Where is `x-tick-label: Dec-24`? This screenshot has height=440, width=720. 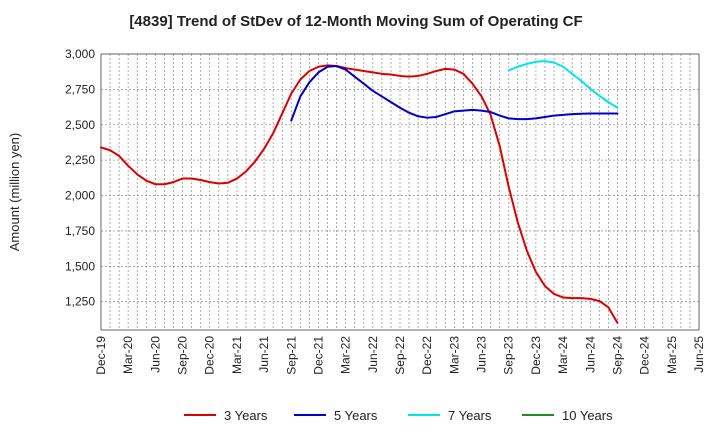 x-tick-label: Dec-24 is located at coordinates (645, 355).